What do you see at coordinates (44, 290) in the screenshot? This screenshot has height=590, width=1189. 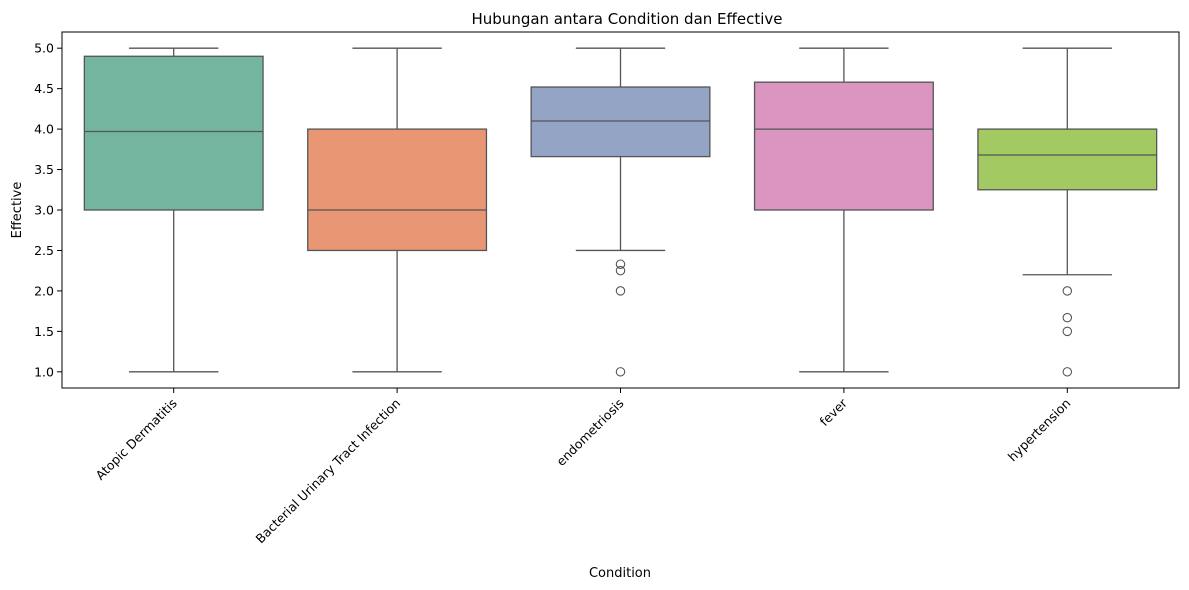 I see `y-tick-label: 2.0` at bounding box center [44, 290].